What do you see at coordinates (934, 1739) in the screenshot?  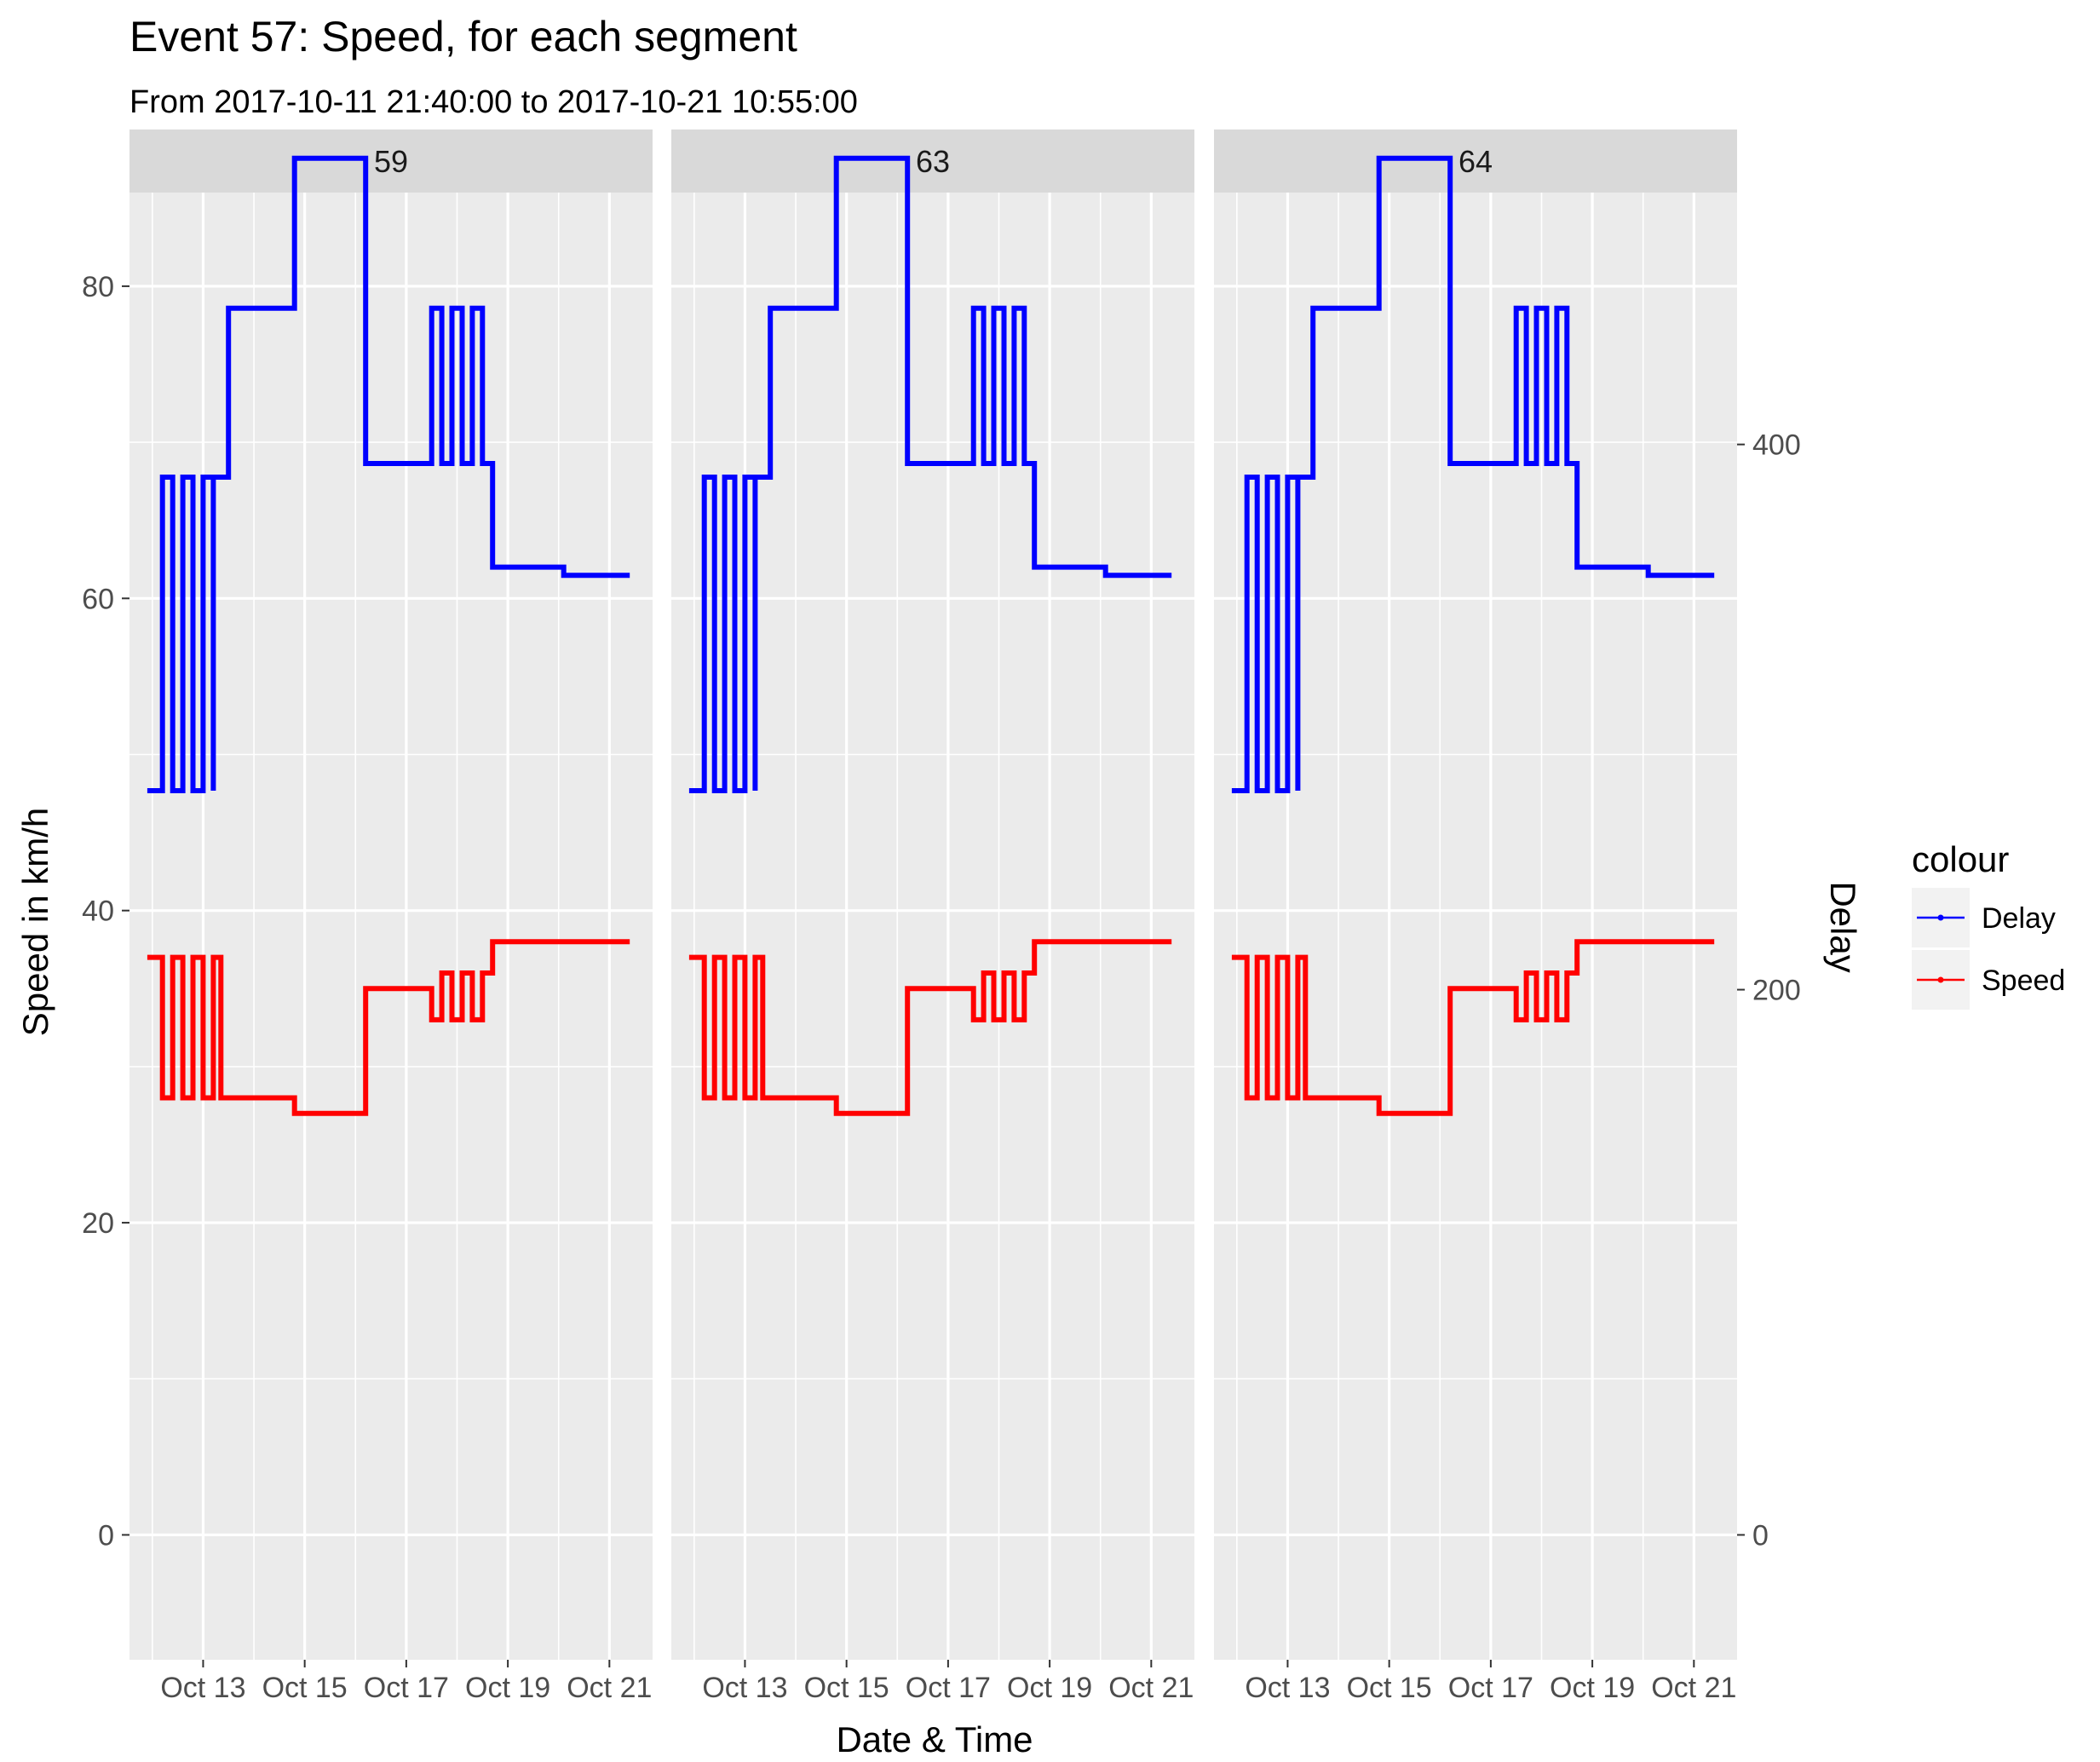 I see `x-axis-title: Date & Time` at bounding box center [934, 1739].